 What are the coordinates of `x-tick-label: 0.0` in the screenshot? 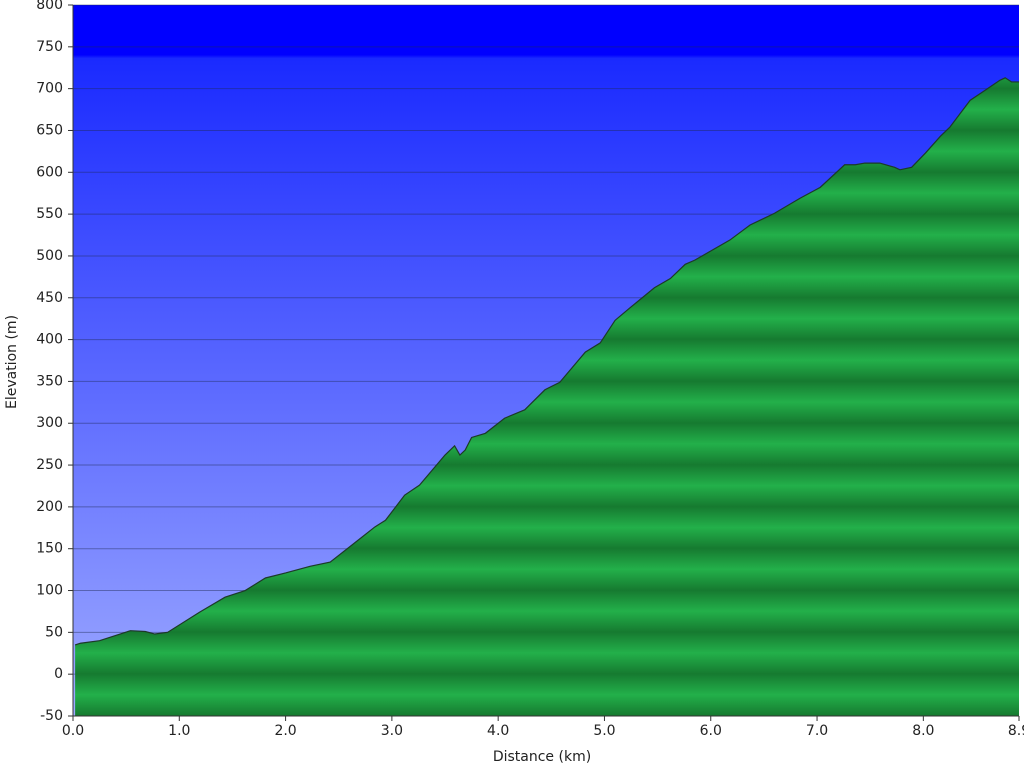 It's located at (73, 731).